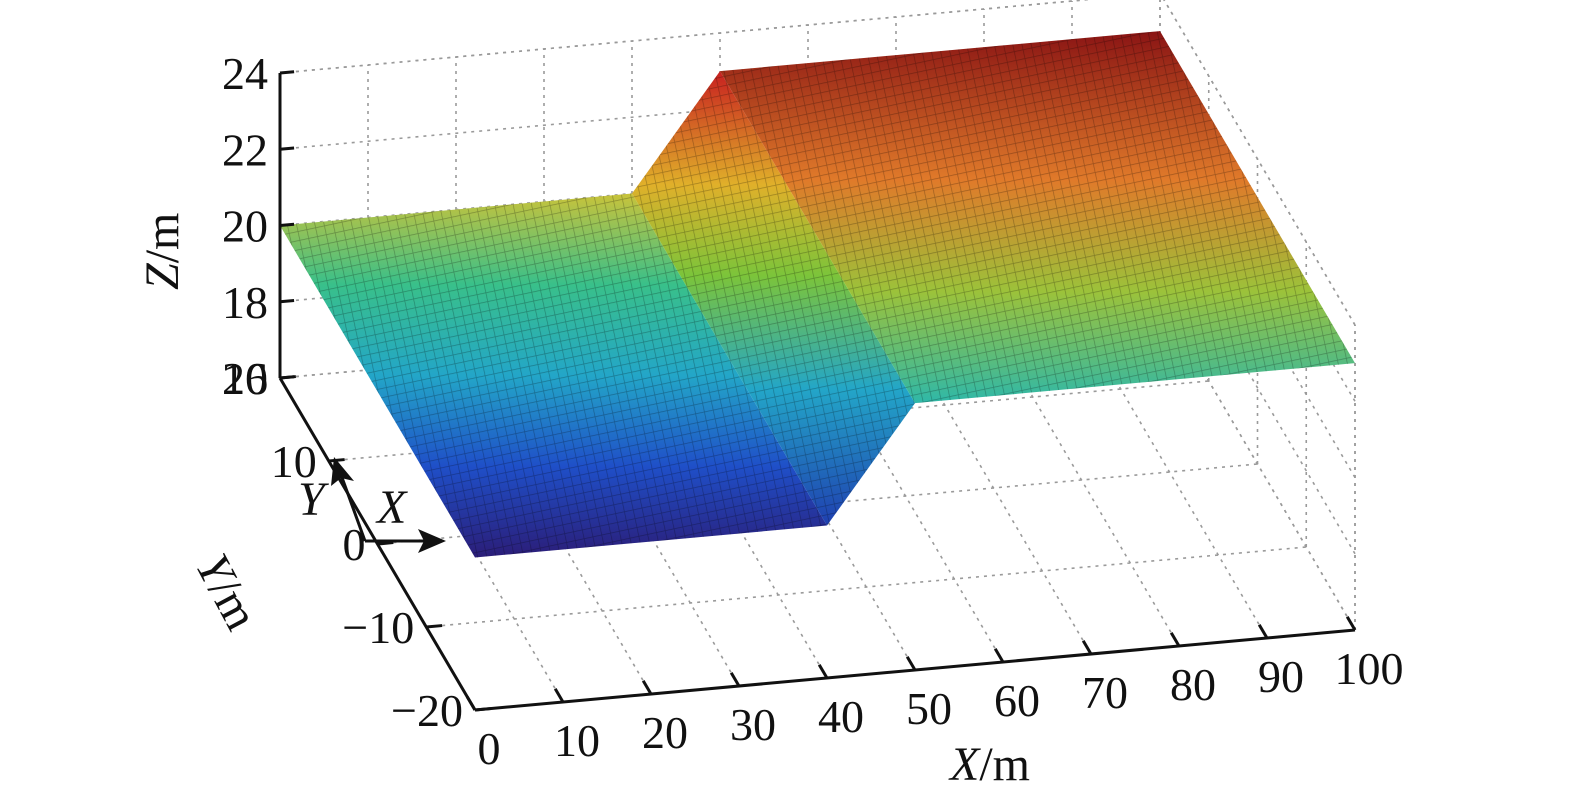 The height and width of the screenshot is (807, 1575). I want to click on surface-mesh, so click(773, 298).